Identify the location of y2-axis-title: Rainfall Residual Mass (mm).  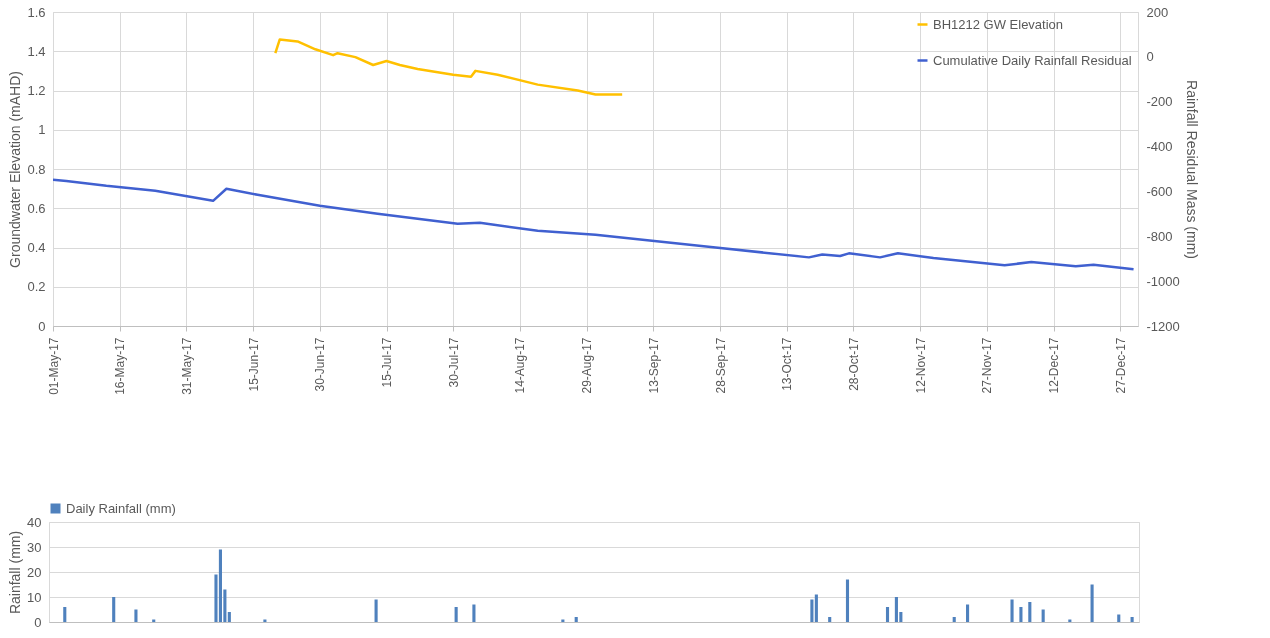
(1191, 169).